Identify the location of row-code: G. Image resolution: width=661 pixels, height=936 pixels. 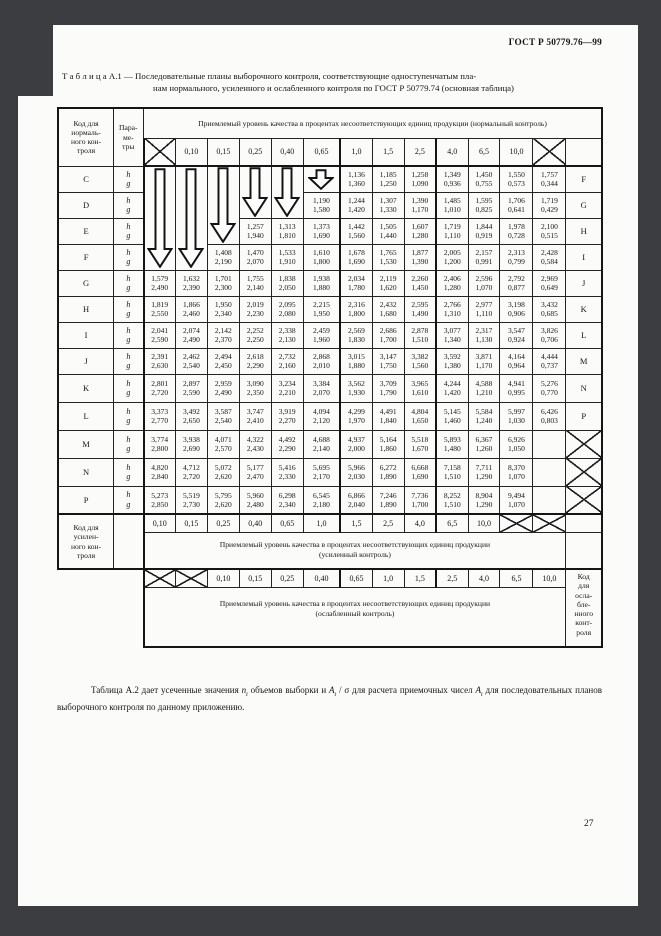
(86, 283).